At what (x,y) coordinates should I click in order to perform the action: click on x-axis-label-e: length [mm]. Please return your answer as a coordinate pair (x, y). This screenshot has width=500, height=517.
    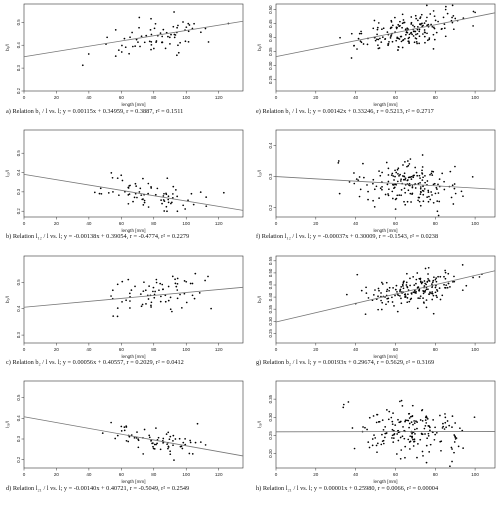
    Looking at the image, I should click on (386, 104).